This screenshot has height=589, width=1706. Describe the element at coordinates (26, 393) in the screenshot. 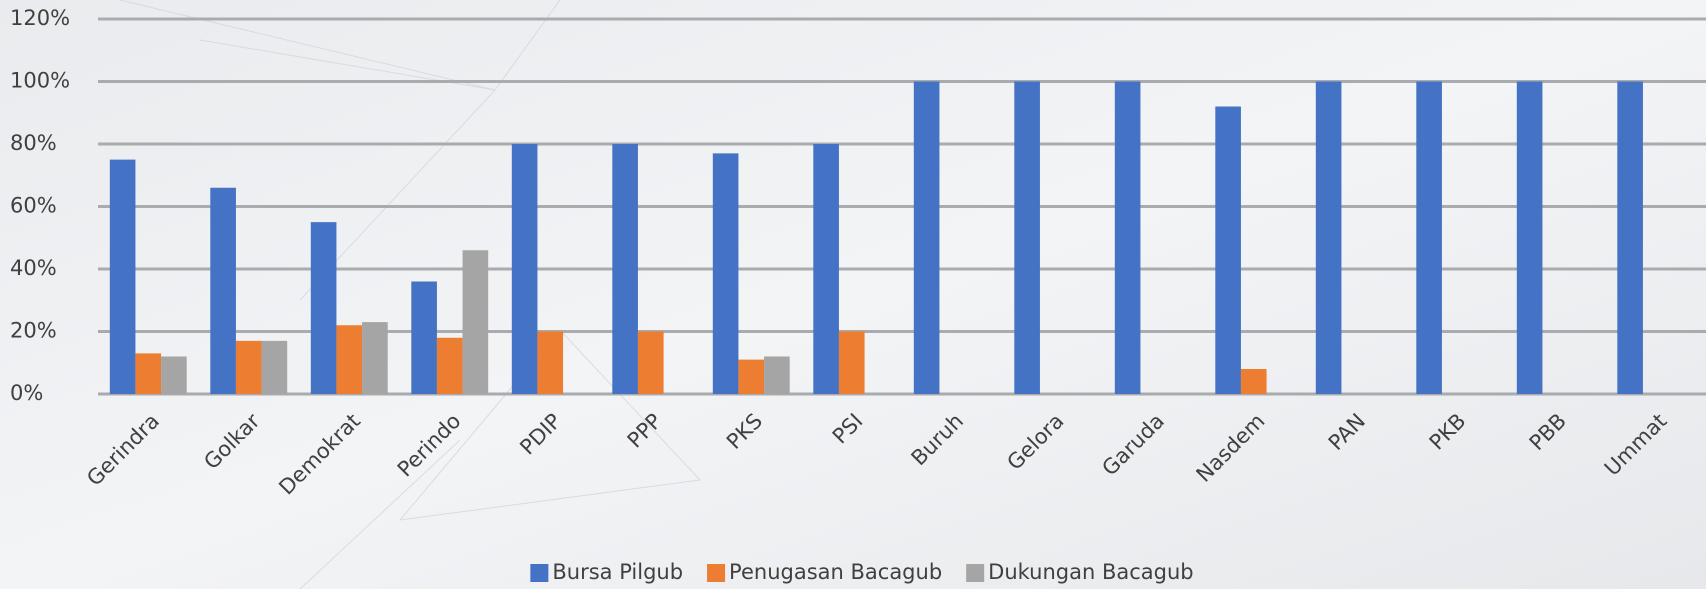

I see `y-tick-label: 0%` at that location.